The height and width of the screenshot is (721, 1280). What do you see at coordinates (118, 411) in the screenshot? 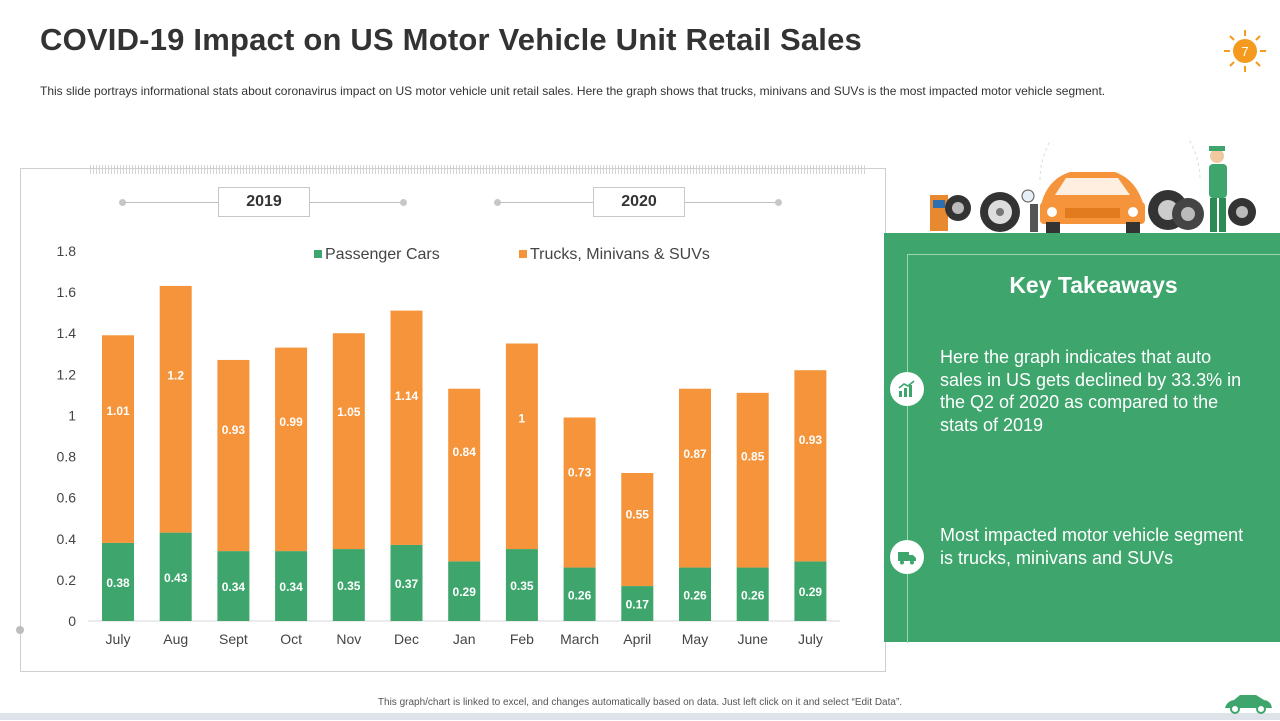
I see `data-label: 1.01` at bounding box center [118, 411].